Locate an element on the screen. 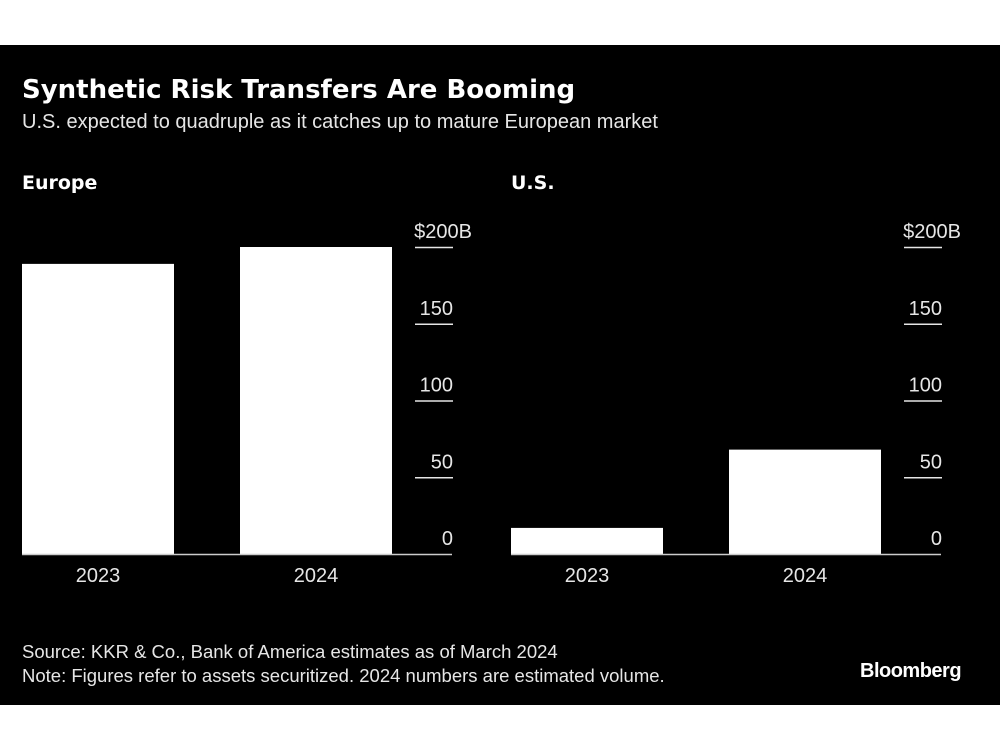  europe-y-tick-label: 150 is located at coordinates (436, 309).